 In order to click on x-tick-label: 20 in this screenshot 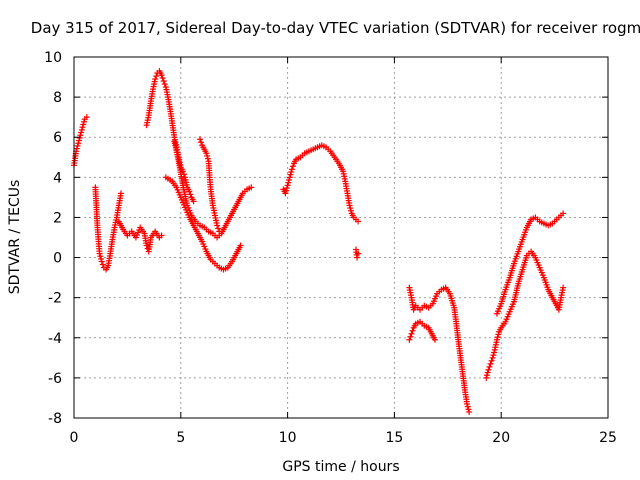, I will do `click(501, 438)`.